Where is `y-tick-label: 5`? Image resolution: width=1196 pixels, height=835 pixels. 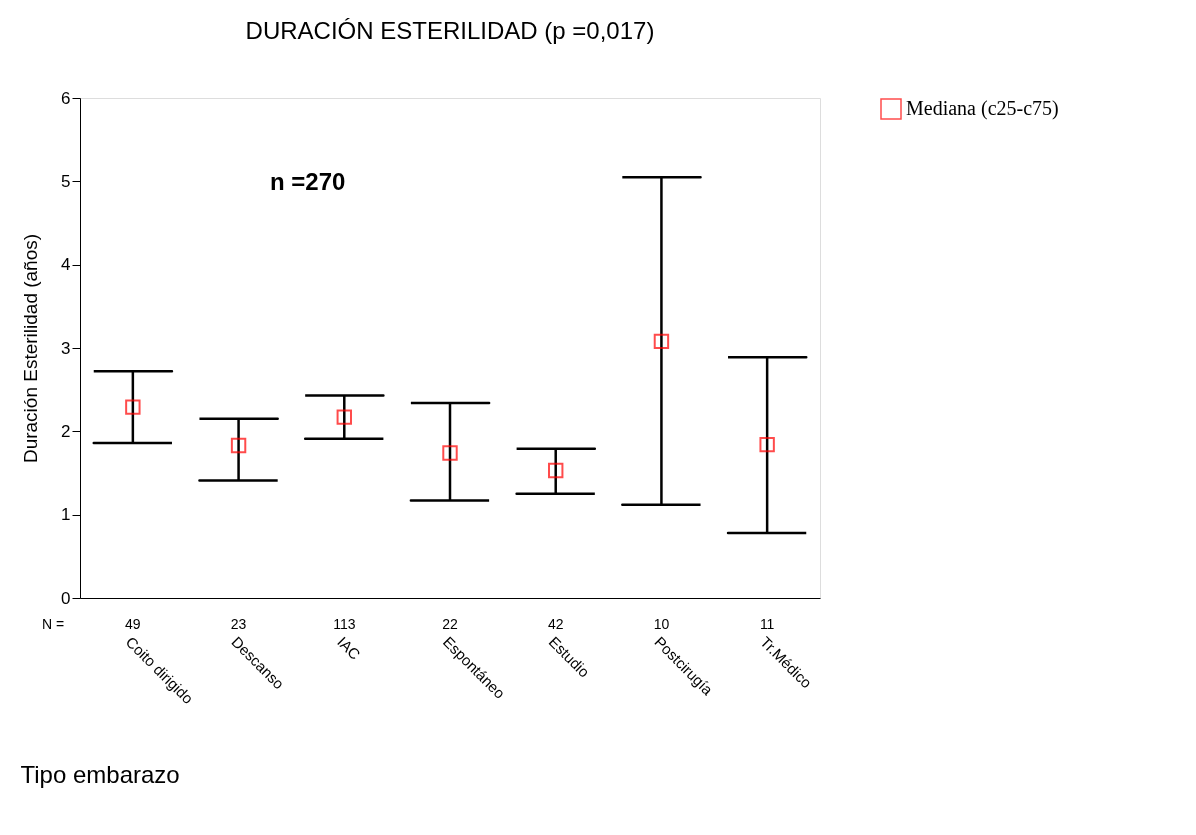
y-tick-label: 5 is located at coordinates (66, 181).